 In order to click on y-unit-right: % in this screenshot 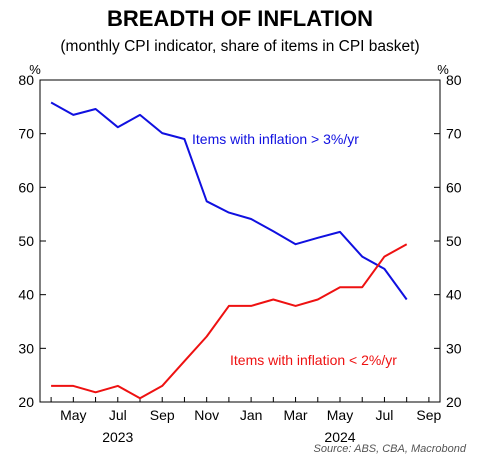, I will do `click(443, 69)`.